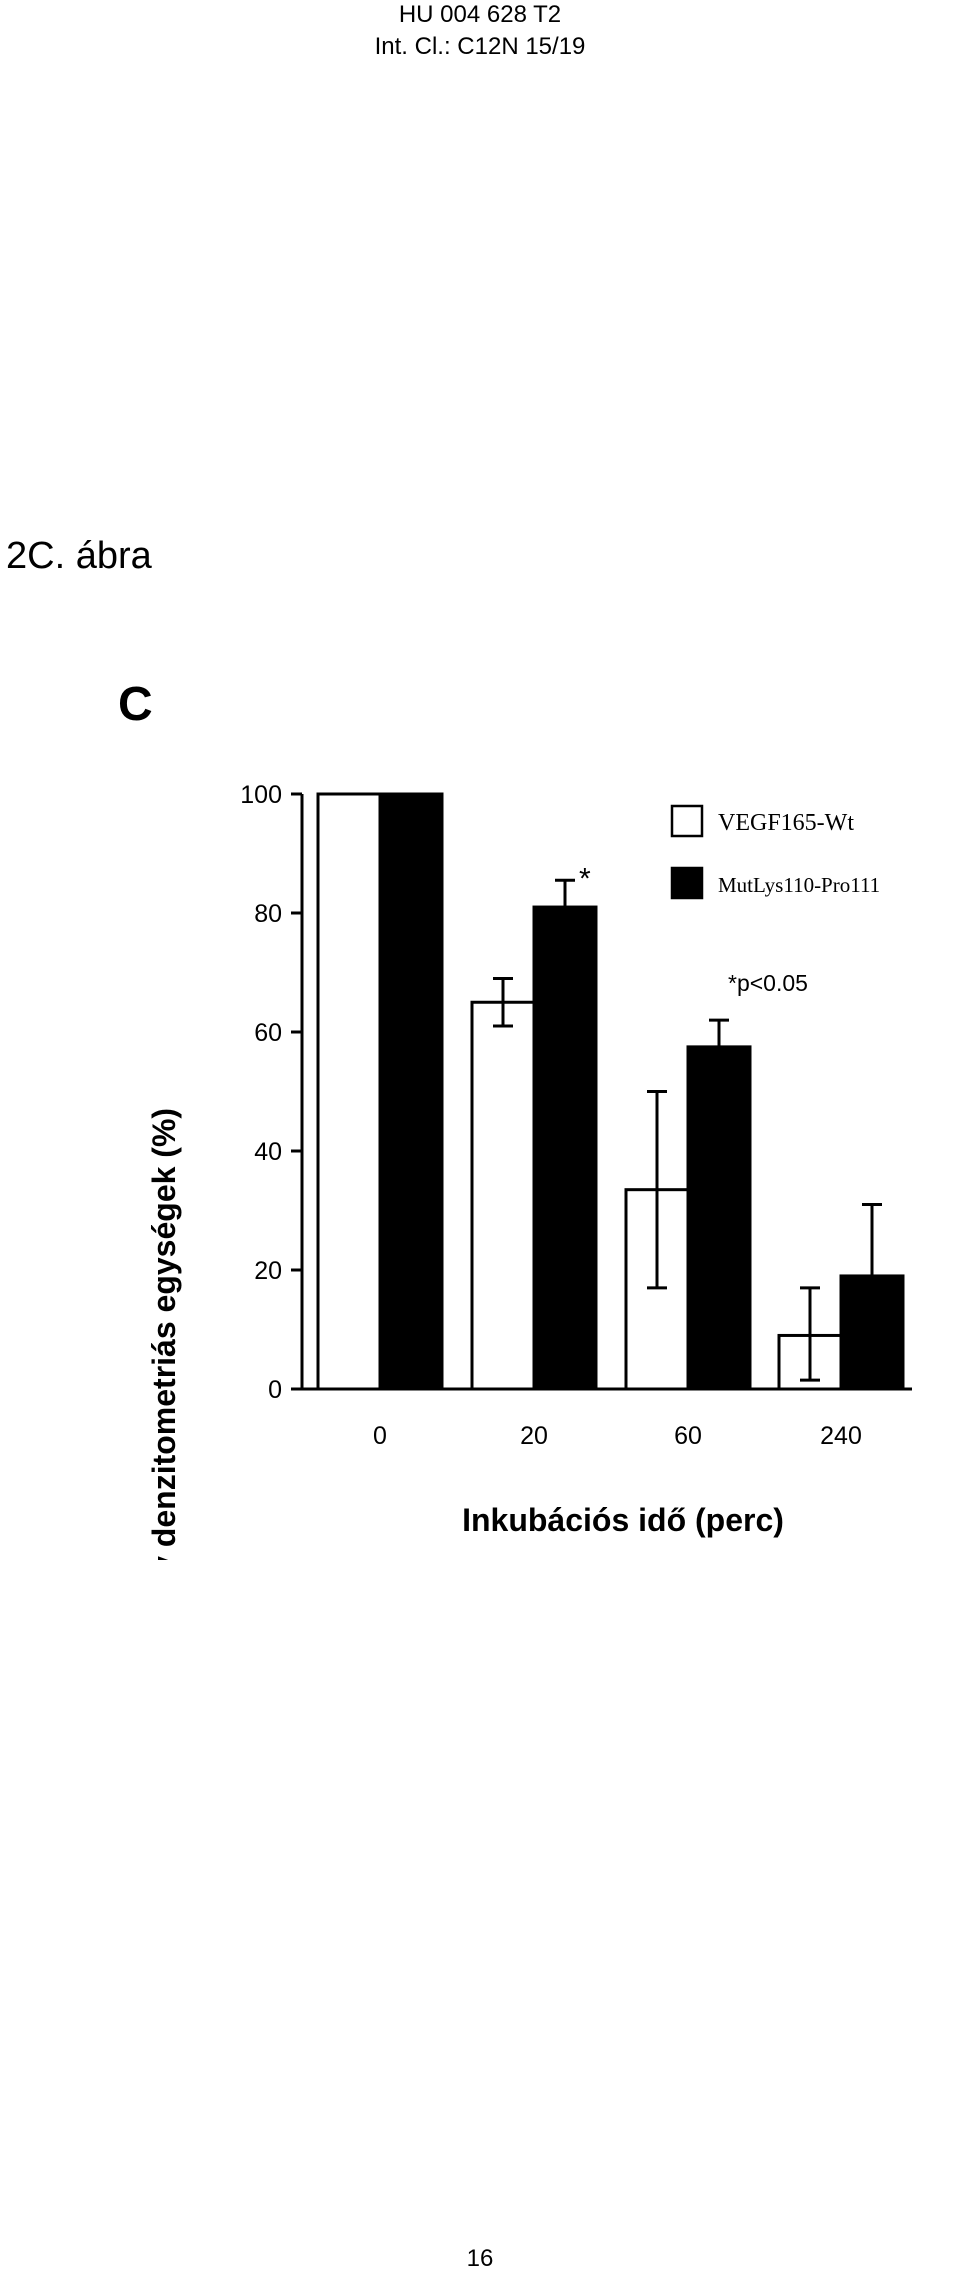 This screenshot has width=960, height=2277. What do you see at coordinates (79, 556) in the screenshot?
I see `figure-label: 2C. ábra` at bounding box center [79, 556].